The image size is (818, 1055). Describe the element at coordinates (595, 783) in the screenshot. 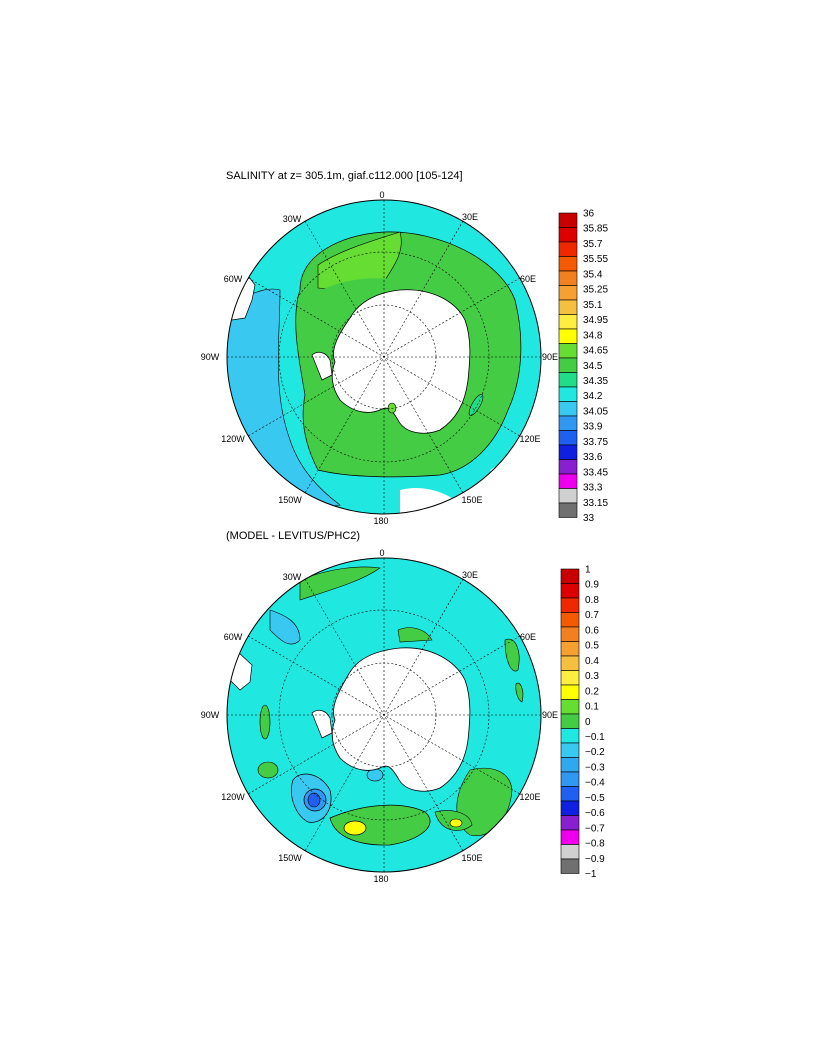

I see `colorbar-label: −0.4` at that location.